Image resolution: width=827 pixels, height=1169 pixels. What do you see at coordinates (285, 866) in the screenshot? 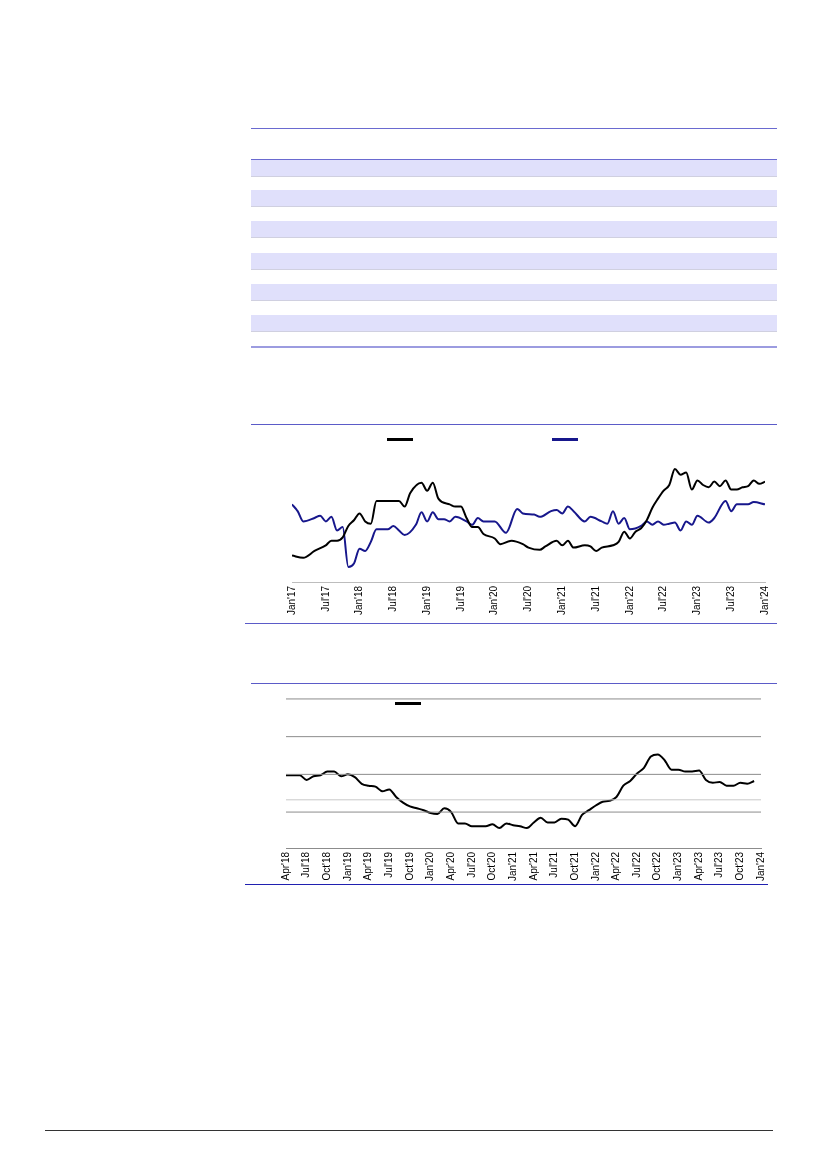
I see `x-tick-label: Apr'18` at bounding box center [285, 866].